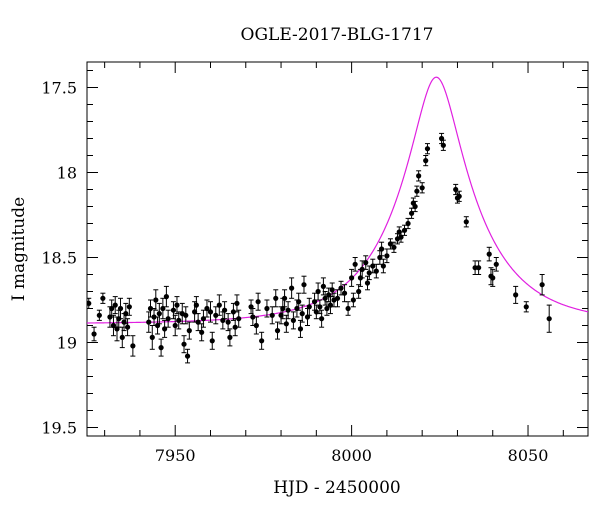 The height and width of the screenshot is (512, 600). Describe the element at coordinates (528, 455) in the screenshot. I see `x-tick-label: 8050` at that location.